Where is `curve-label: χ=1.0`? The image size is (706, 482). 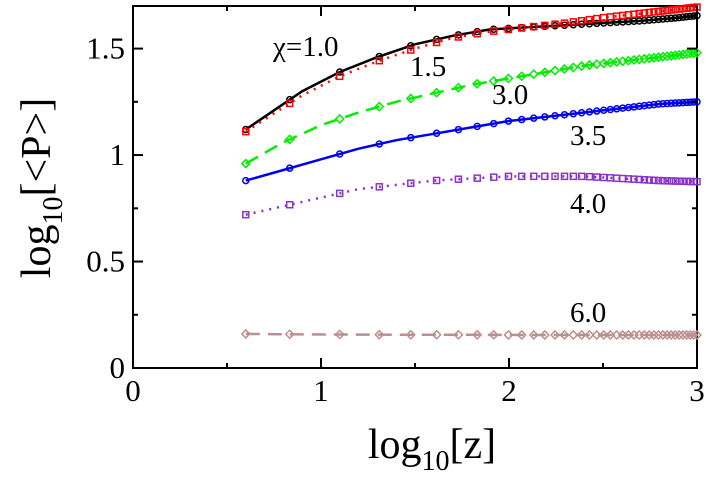
curve-label: χ=1.0 is located at coordinates (305, 47).